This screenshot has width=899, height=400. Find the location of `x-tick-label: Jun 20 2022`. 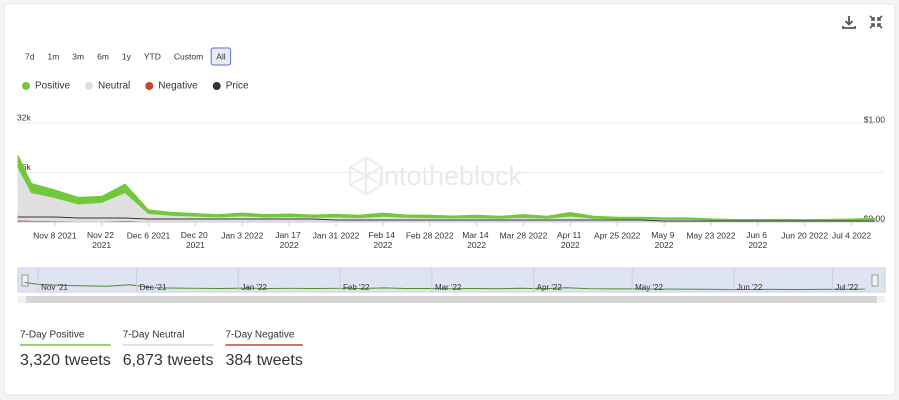

x-tick-label: Jun 20 2022 is located at coordinates (804, 235).